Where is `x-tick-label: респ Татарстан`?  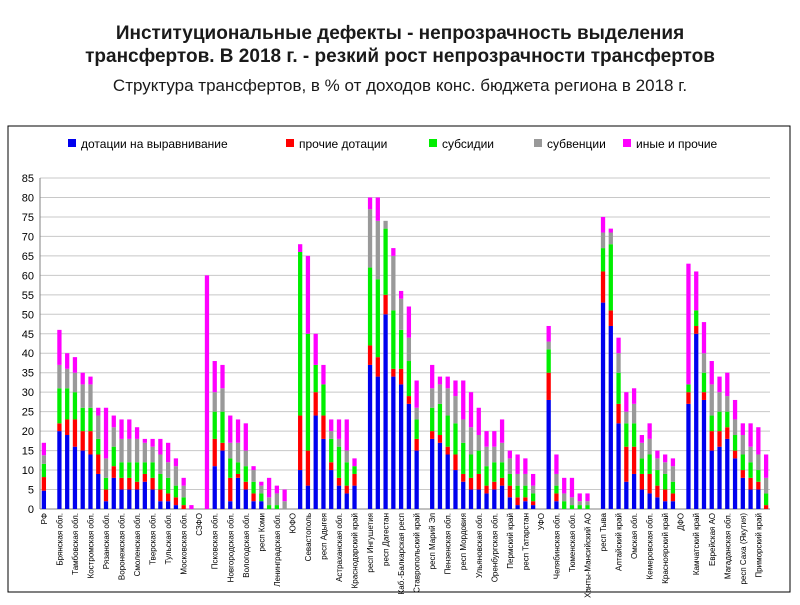
x-tick-label: респ Татарстан is located at coordinates (525, 541).